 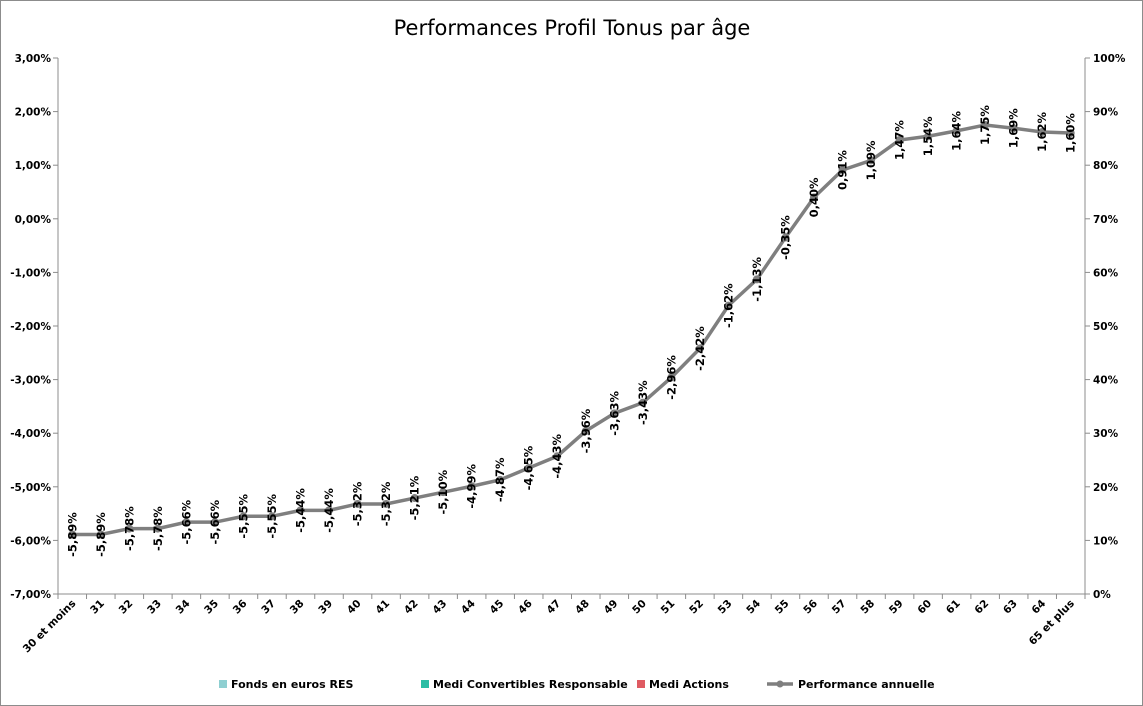 I want to click on performance-data-label: -4,99%, so click(x=472, y=485).